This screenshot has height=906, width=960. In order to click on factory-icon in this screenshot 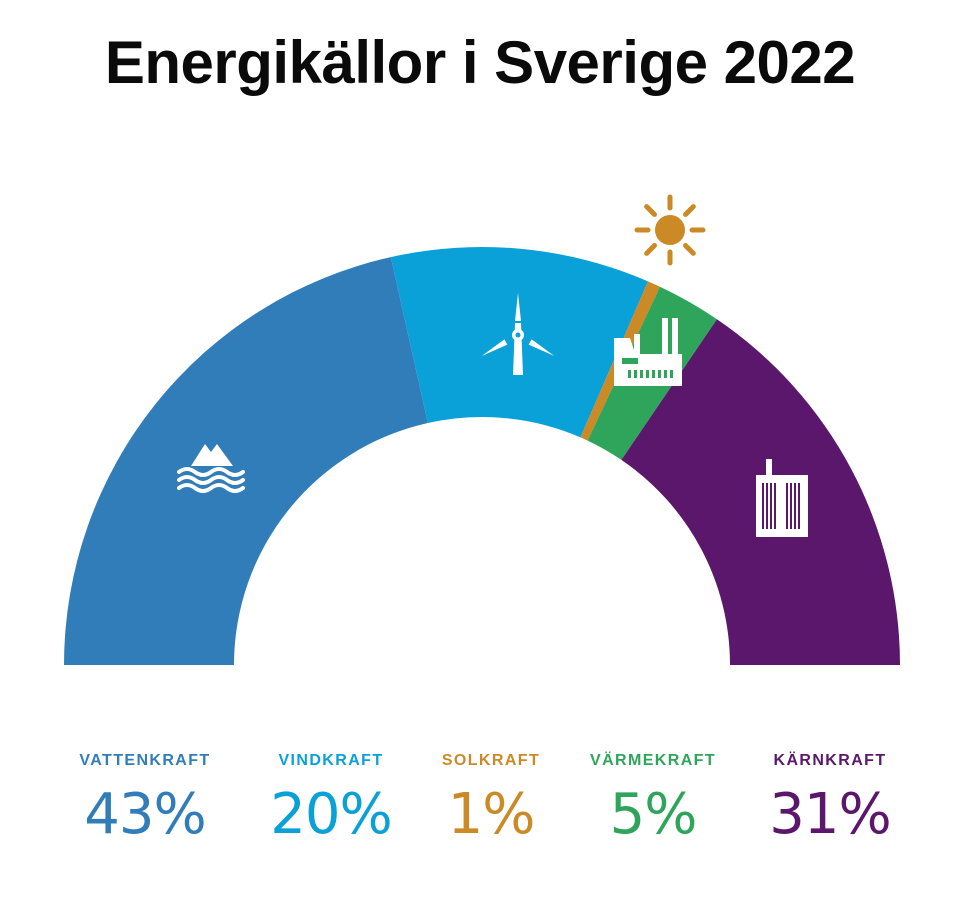, I will do `click(648, 352)`.